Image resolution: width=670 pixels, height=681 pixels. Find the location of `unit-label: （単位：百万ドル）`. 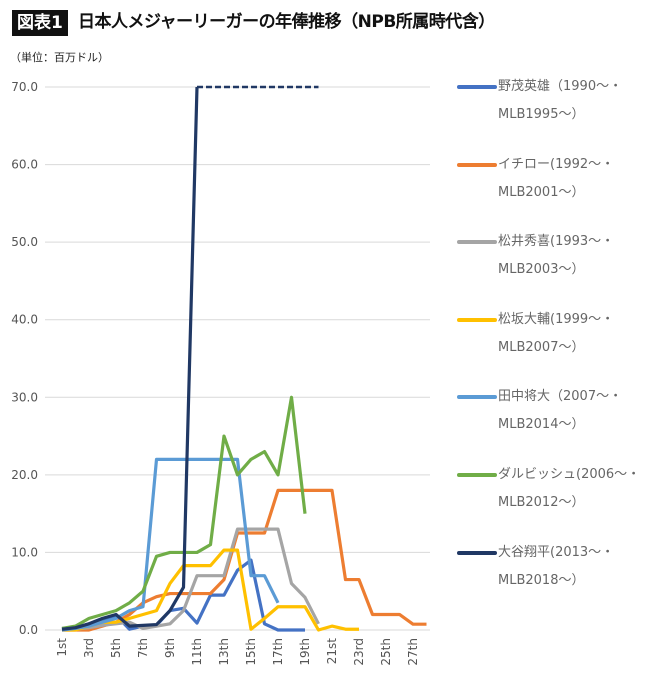

unit-label: （単位：百万ドル） is located at coordinates (59, 57).